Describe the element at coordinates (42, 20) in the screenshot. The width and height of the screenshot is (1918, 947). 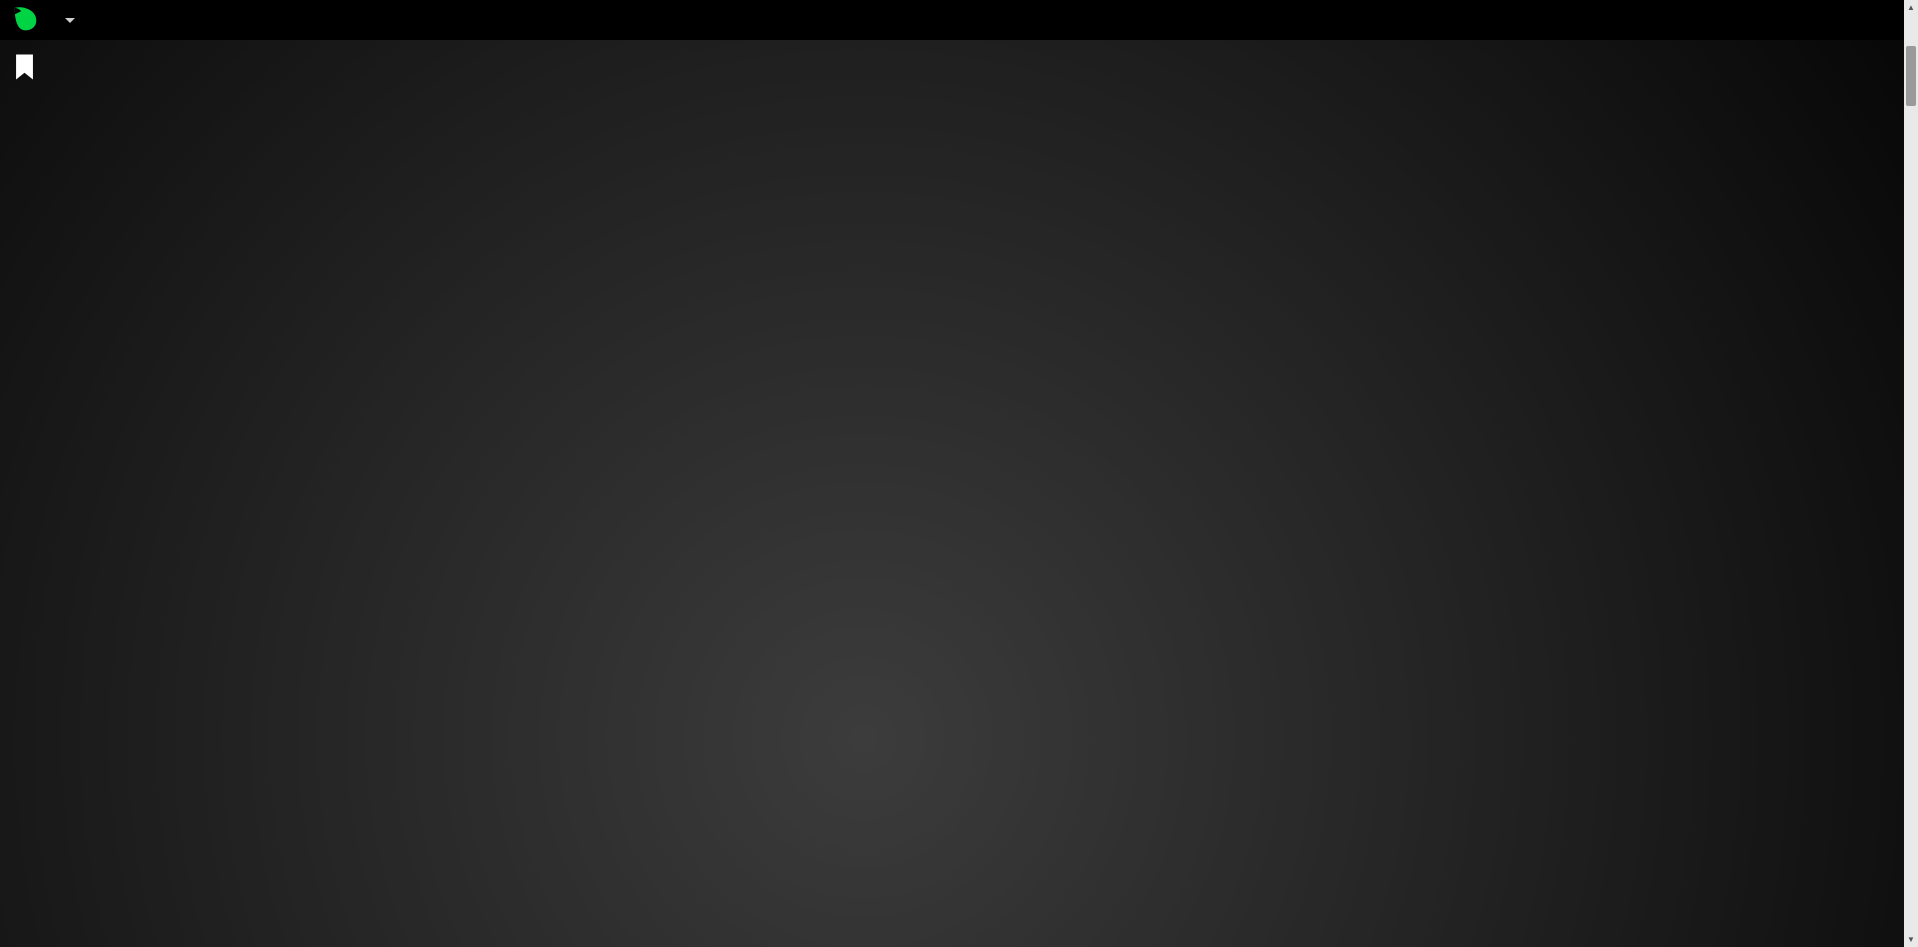
I see `brand` at that location.